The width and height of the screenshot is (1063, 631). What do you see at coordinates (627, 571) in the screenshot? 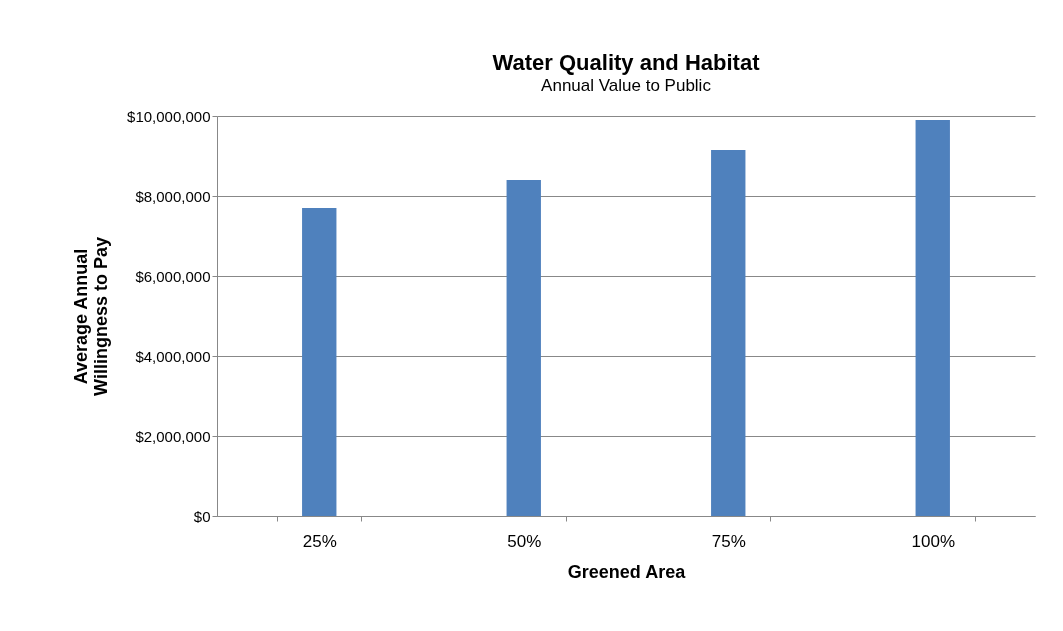
I see `x-axis-title: Greened Area` at bounding box center [627, 571].